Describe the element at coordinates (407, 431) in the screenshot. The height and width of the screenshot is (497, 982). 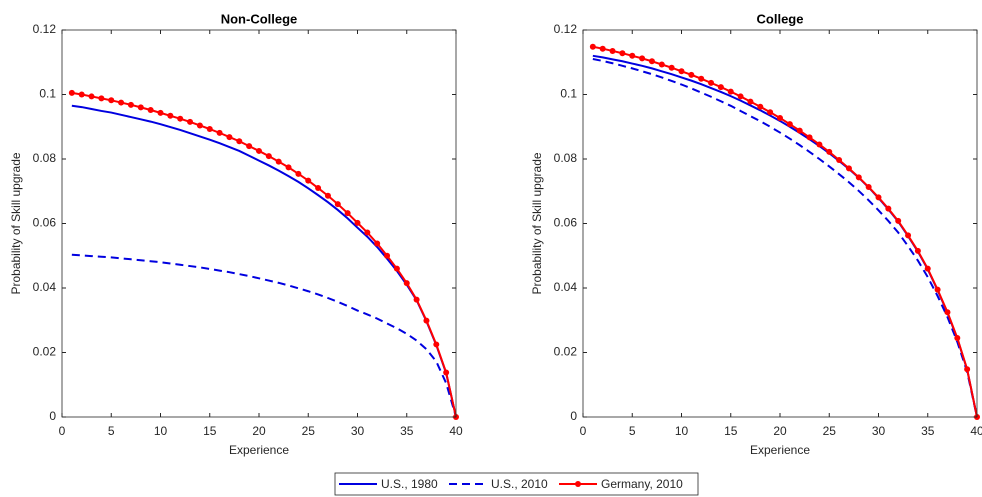
I see `x-tick-label: 35` at that location.